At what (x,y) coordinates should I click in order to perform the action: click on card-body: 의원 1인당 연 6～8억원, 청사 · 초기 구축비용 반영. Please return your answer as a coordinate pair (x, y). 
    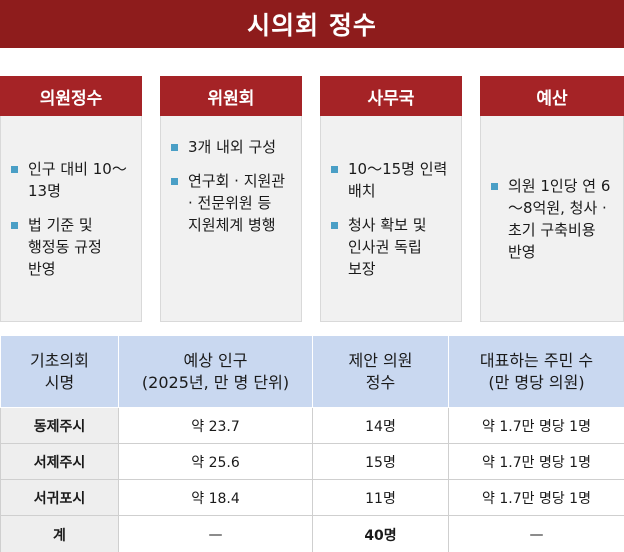
    Looking at the image, I should click on (552, 219).